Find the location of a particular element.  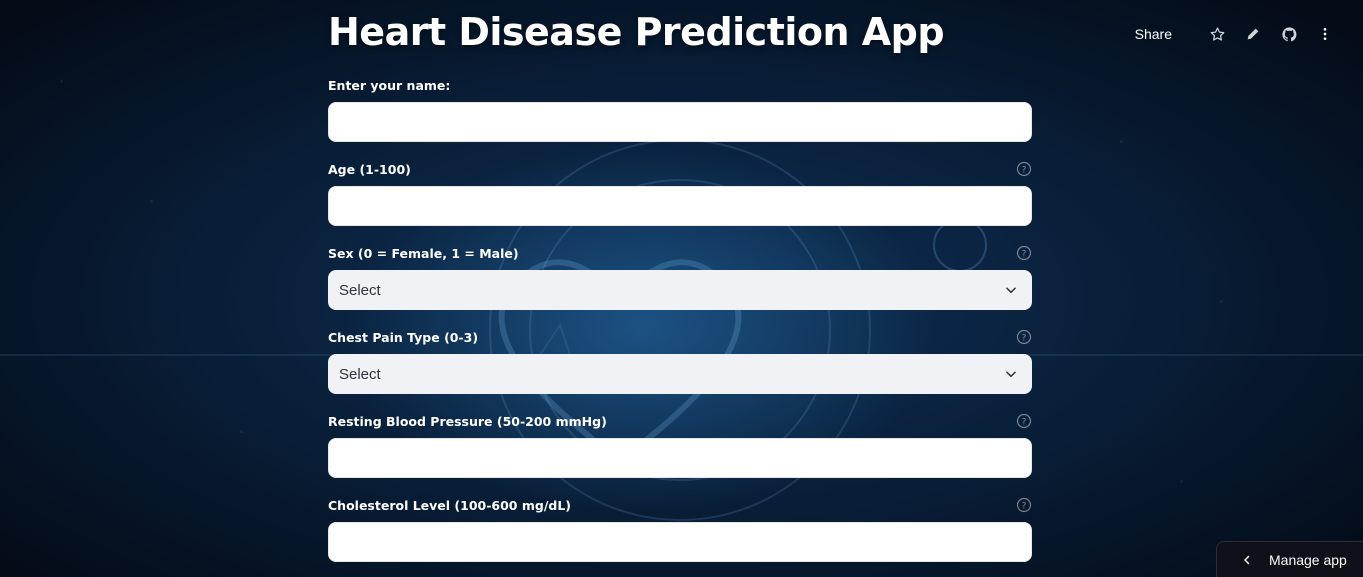

cholesterol-field: Cholesterol Level (100-600 mg/dL) ? is located at coordinates (680, 529).